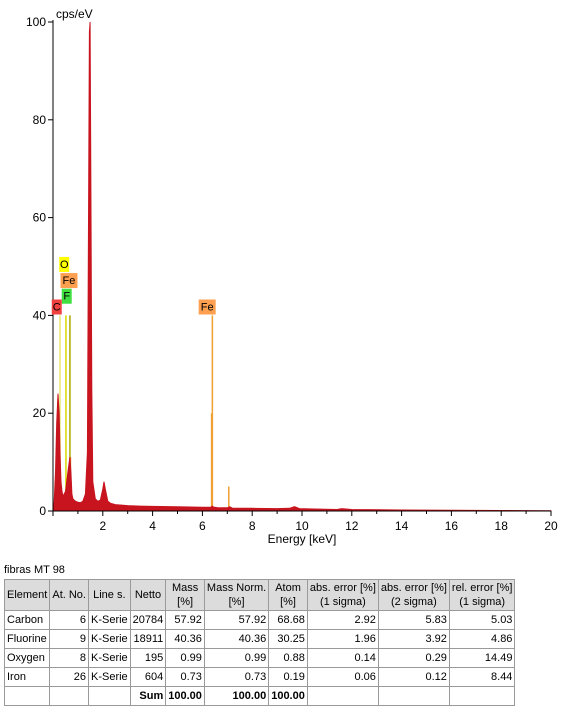 The height and width of the screenshot is (706, 566). What do you see at coordinates (69, 658) in the screenshot?
I see `table-cell: 8` at bounding box center [69, 658].